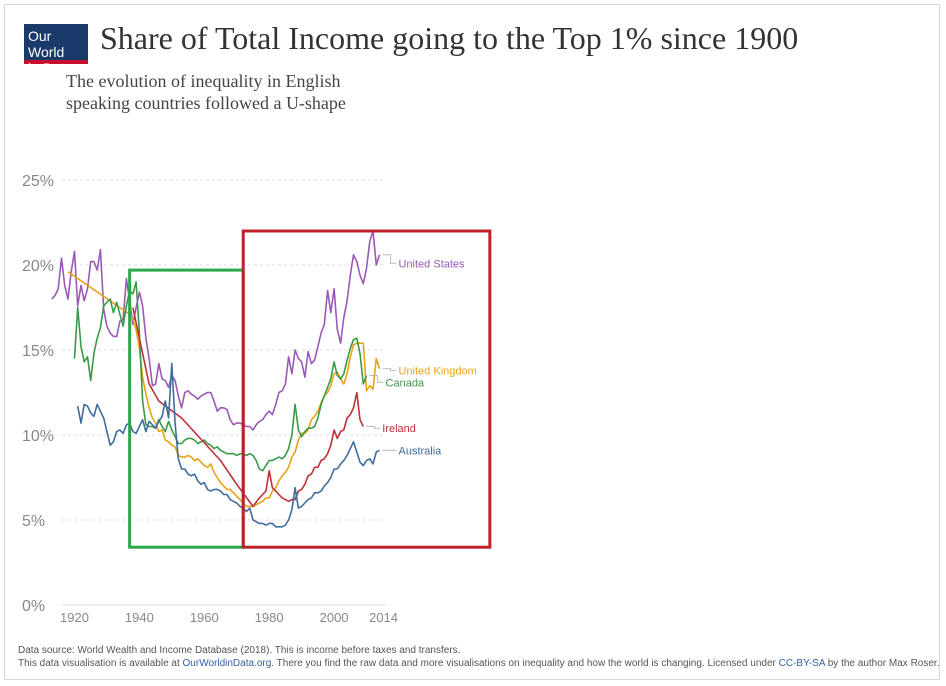  What do you see at coordinates (139, 617) in the screenshot?
I see `x-tick-label: 1940` at bounding box center [139, 617].